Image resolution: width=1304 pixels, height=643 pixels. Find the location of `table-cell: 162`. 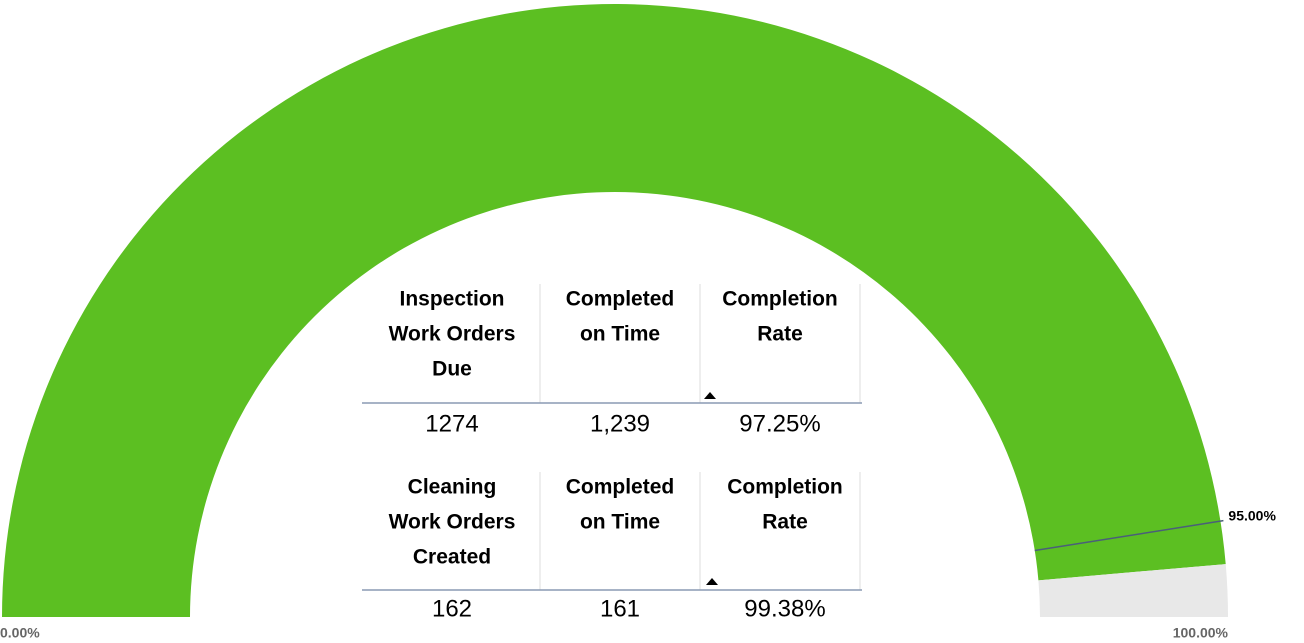

table-cell: 162 is located at coordinates (452, 608).